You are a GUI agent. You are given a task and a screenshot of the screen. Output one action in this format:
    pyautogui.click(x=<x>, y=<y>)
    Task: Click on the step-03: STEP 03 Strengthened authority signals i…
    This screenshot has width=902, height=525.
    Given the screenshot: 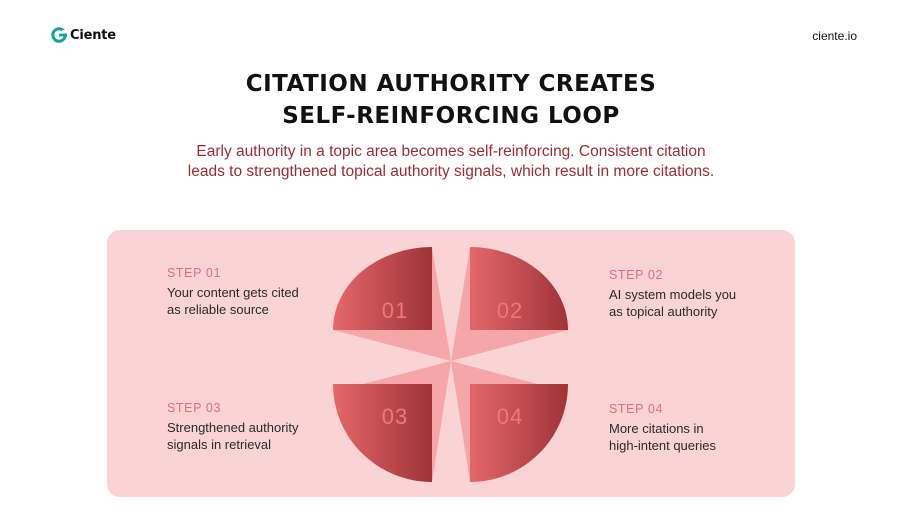 What is the action you would take?
    pyautogui.click(x=252, y=427)
    